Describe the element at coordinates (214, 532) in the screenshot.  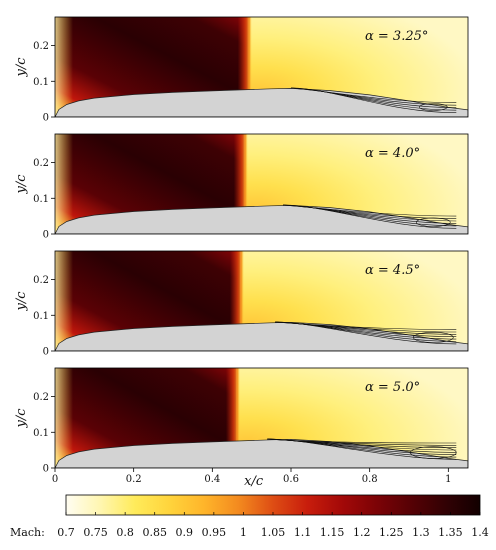
I see `colorbar-tick-label: 0.95` at that location.